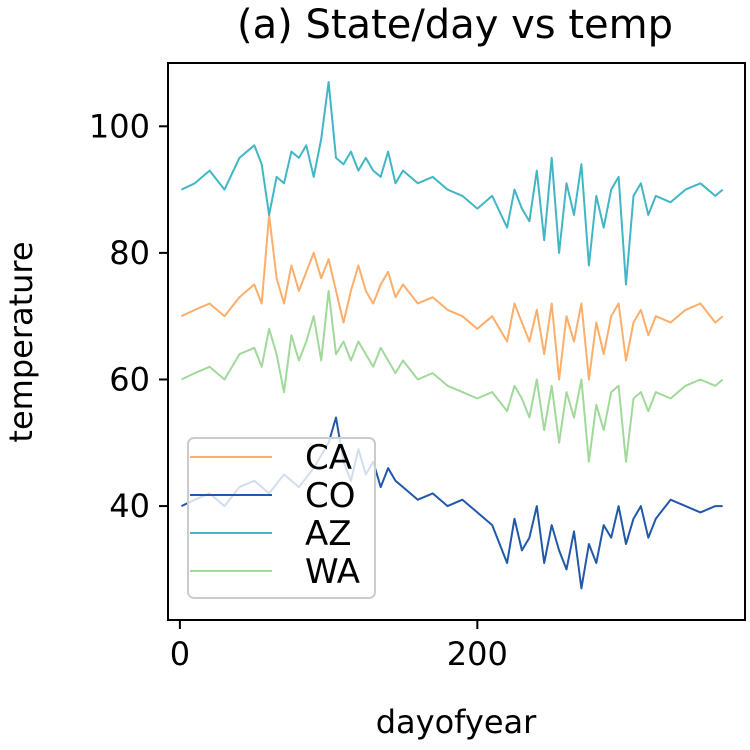 This screenshot has height=750, width=750. What do you see at coordinates (332, 572) in the screenshot?
I see `legend-label-wa: WA` at bounding box center [332, 572].